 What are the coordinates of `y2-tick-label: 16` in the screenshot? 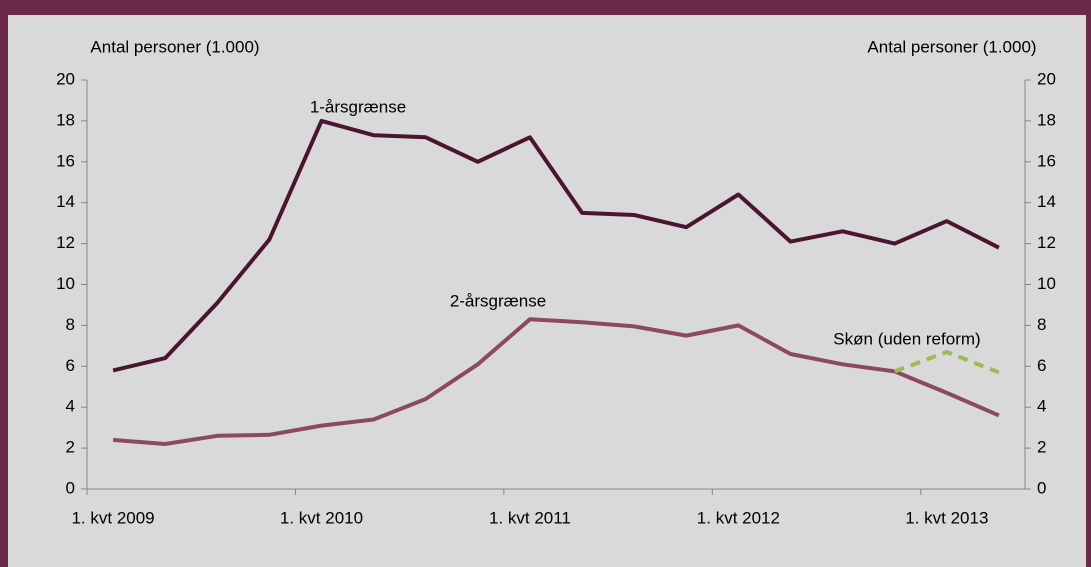 It's located at (1046, 160).